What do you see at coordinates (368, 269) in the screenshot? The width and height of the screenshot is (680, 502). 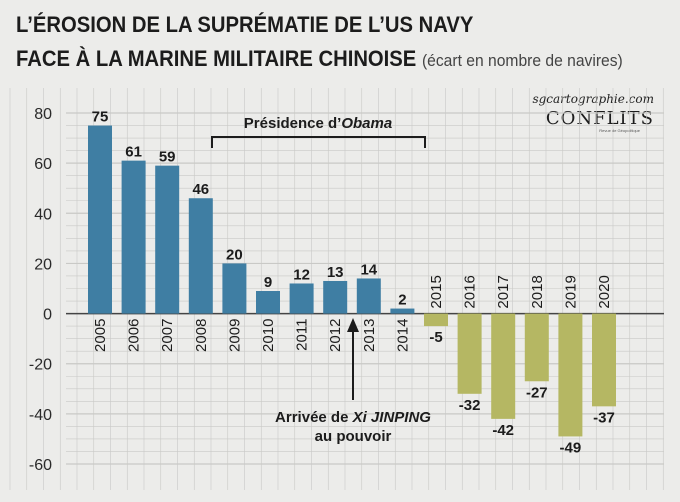 I see `value-label-2013: 14` at bounding box center [368, 269].